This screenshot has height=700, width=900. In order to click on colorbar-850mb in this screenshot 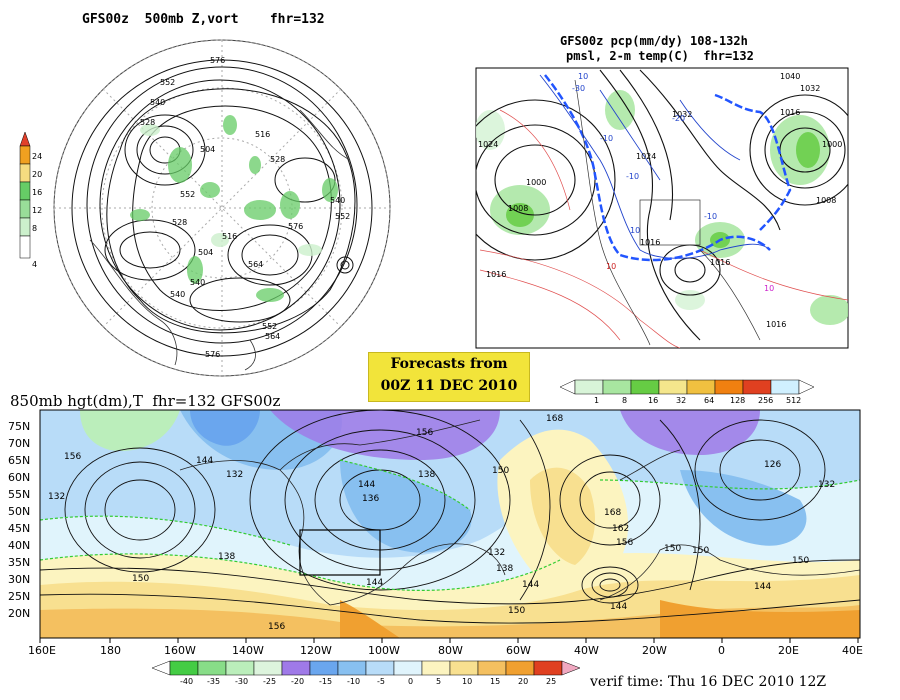, I will do `click(366, 668)`.